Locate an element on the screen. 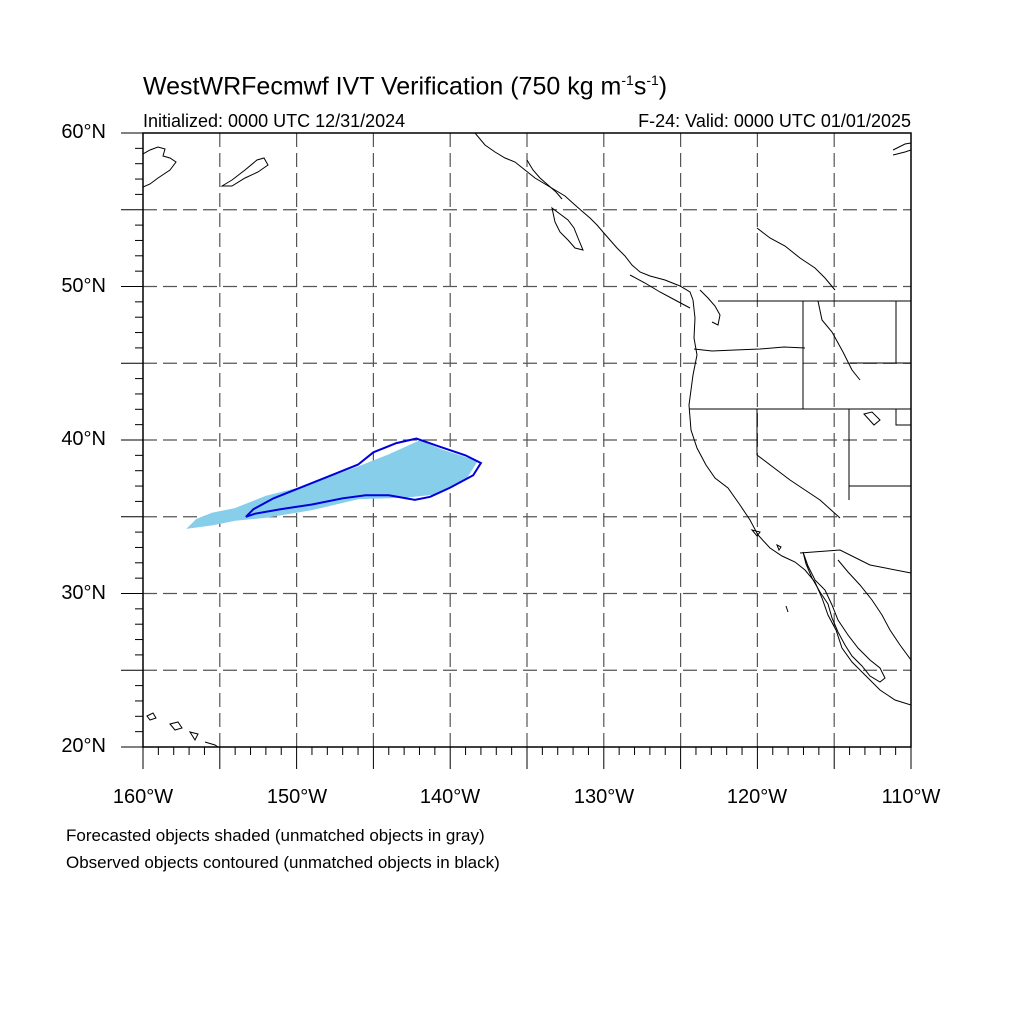 Image resolution: width=1024 pixels, height=1024 pixels. observed-ivt-contour is located at coordinates (364, 477).